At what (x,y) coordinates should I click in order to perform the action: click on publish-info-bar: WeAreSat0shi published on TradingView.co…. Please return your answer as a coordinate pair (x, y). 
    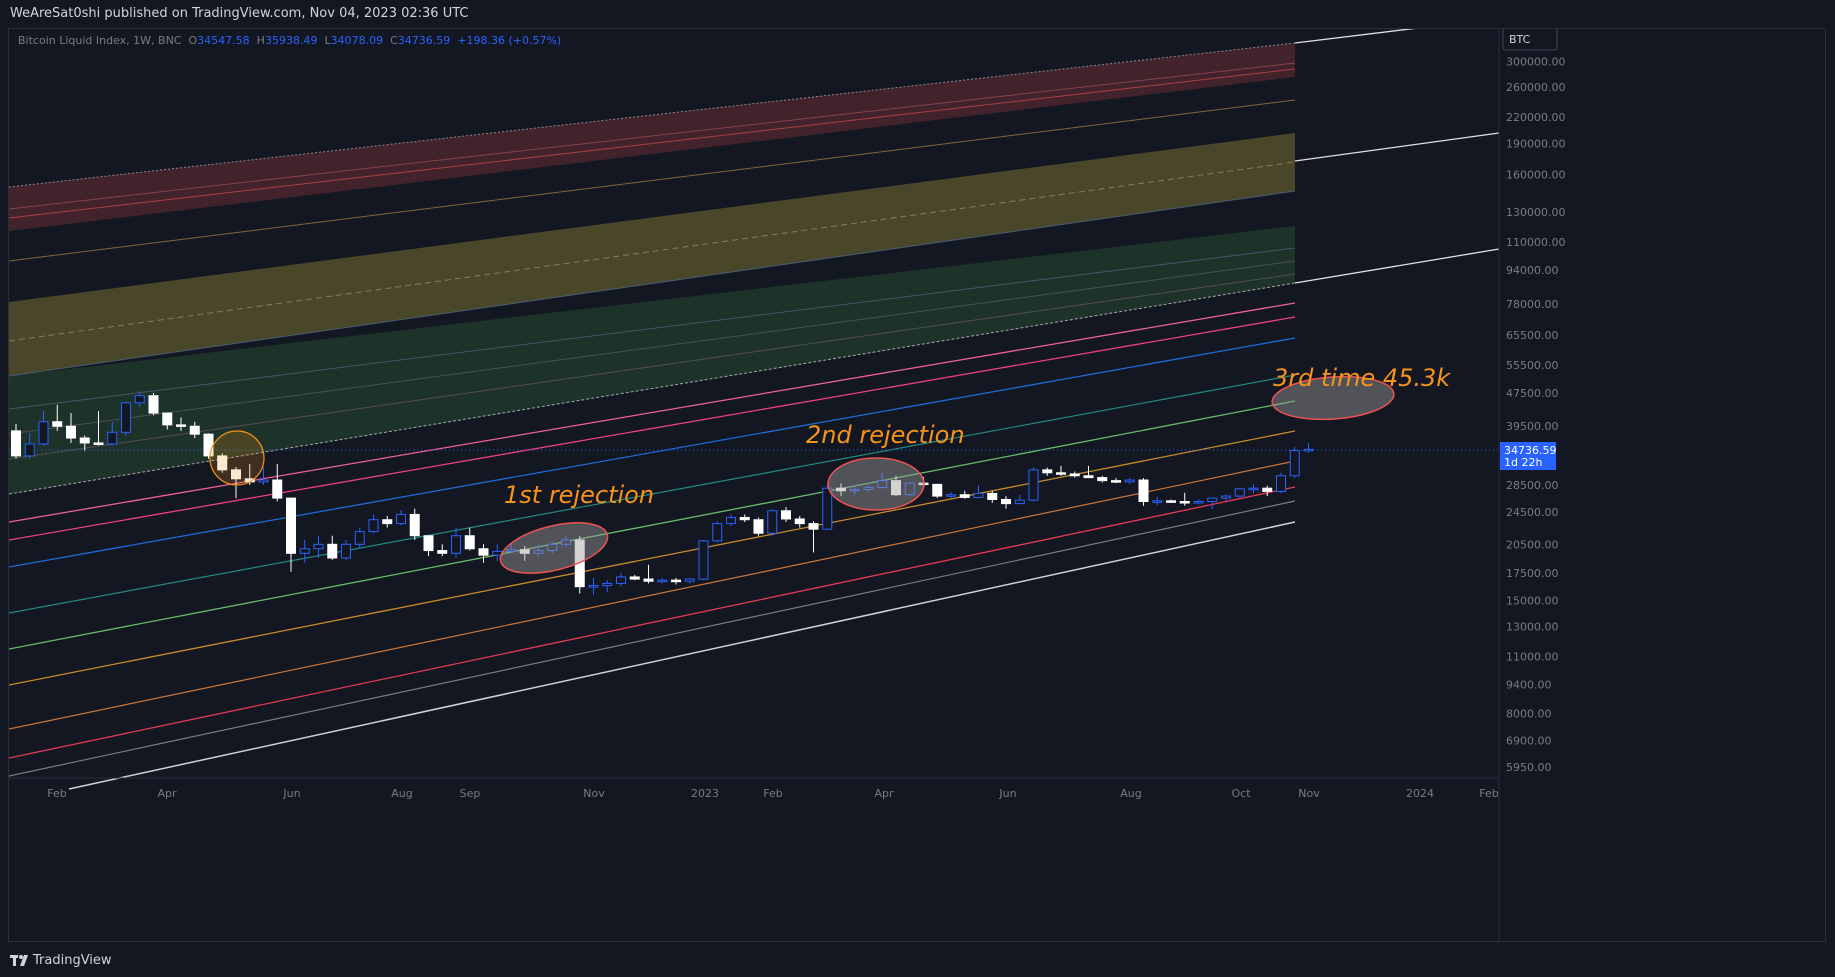
    Looking at the image, I should click on (917, 14).